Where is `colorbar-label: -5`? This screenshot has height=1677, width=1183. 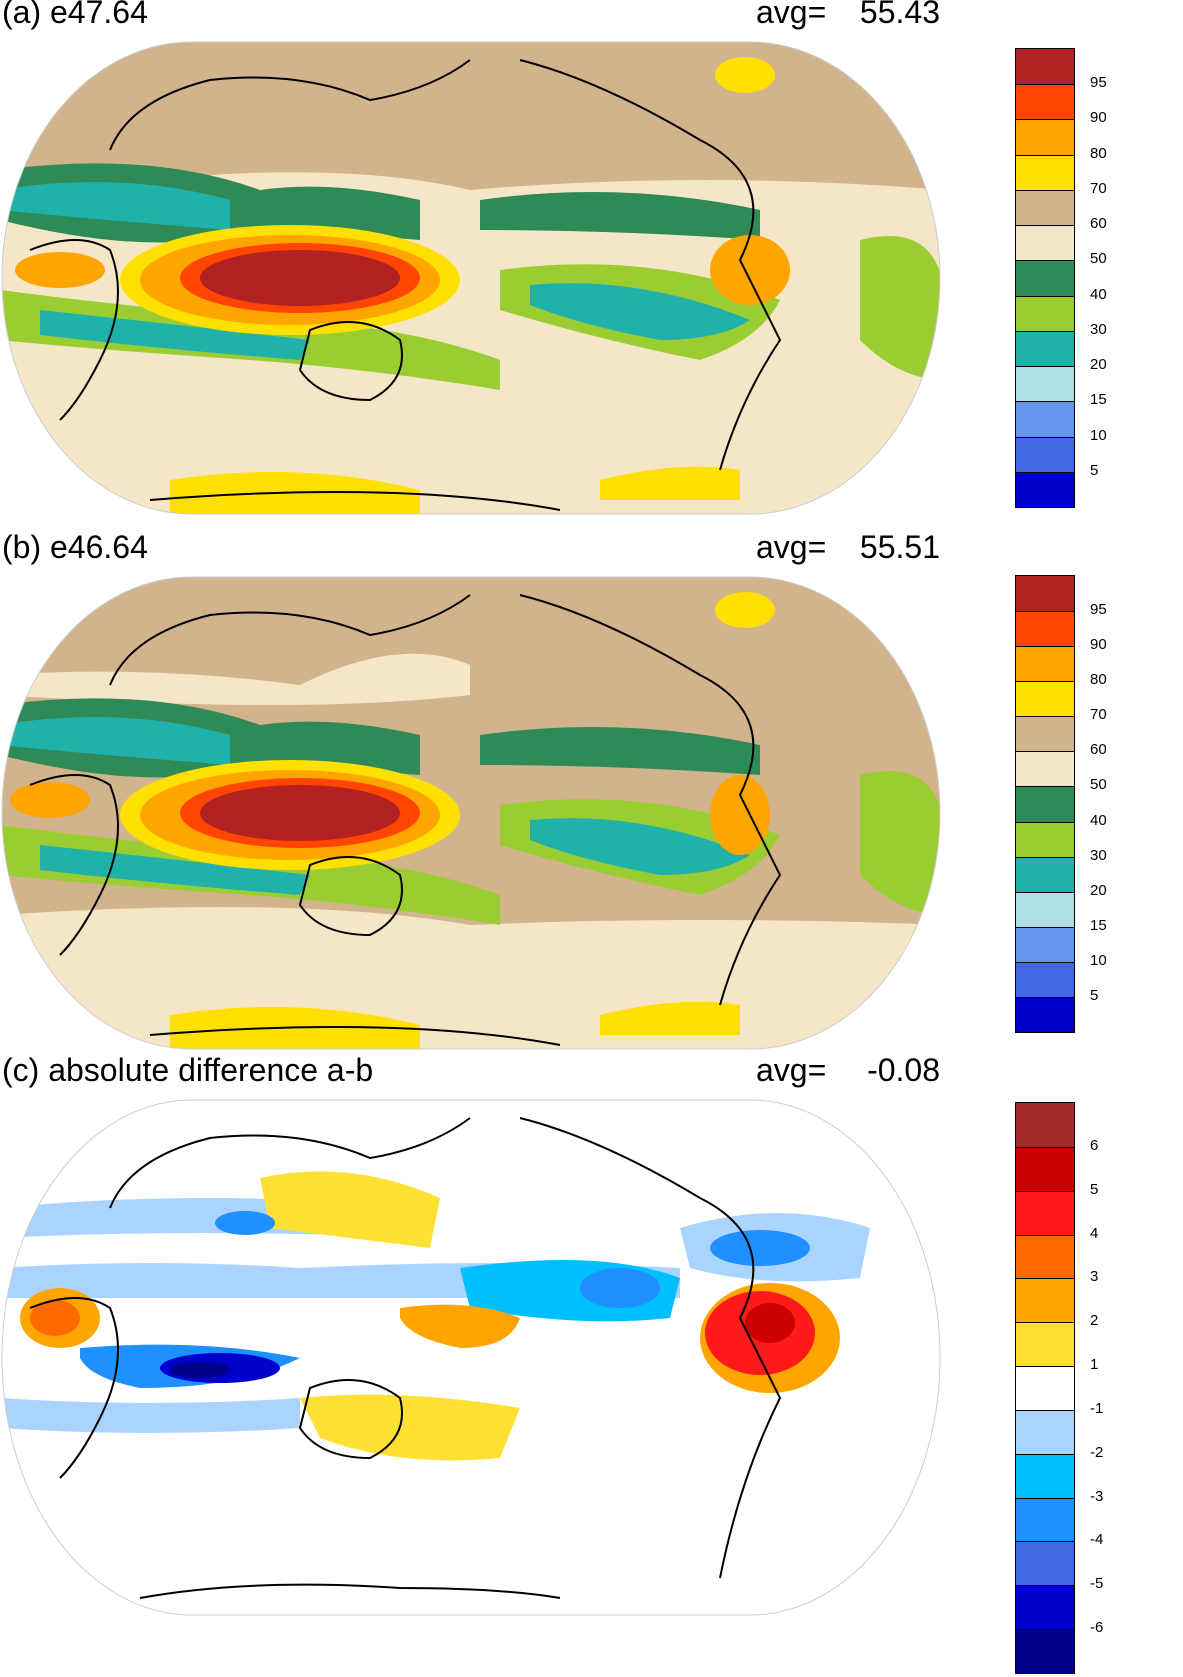
colorbar-label: -5 is located at coordinates (1097, 1584).